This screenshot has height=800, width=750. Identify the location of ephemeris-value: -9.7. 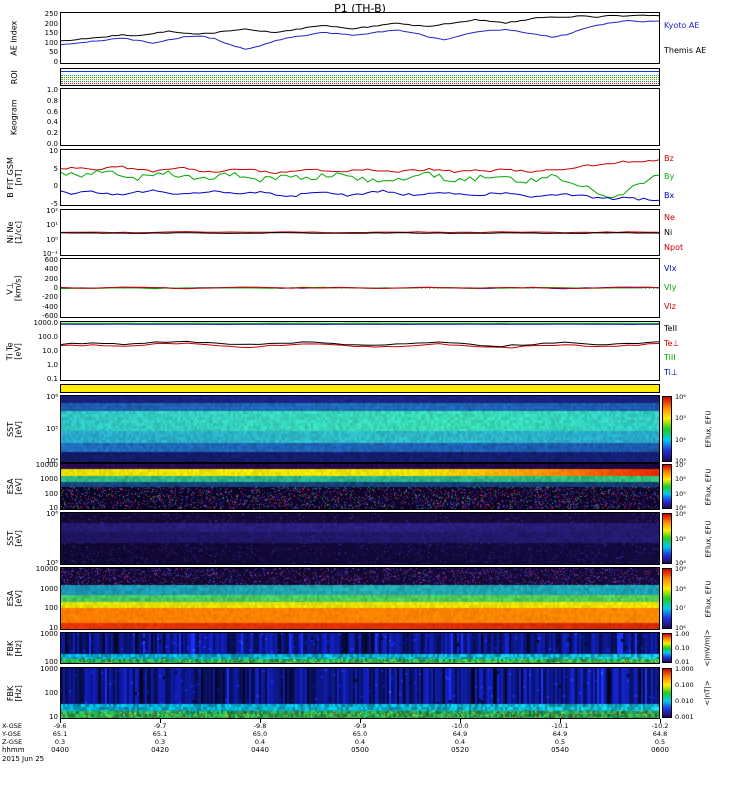
(160, 726).